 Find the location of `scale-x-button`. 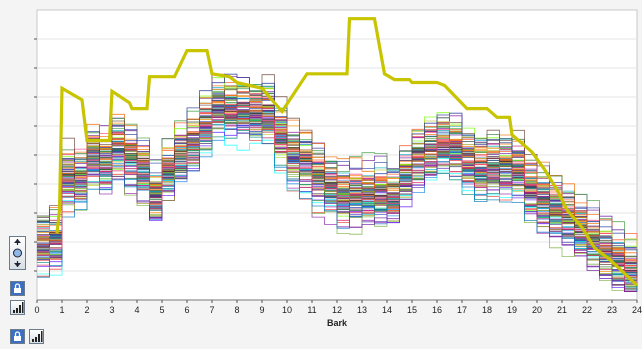

scale-x-button is located at coordinates (36, 336).